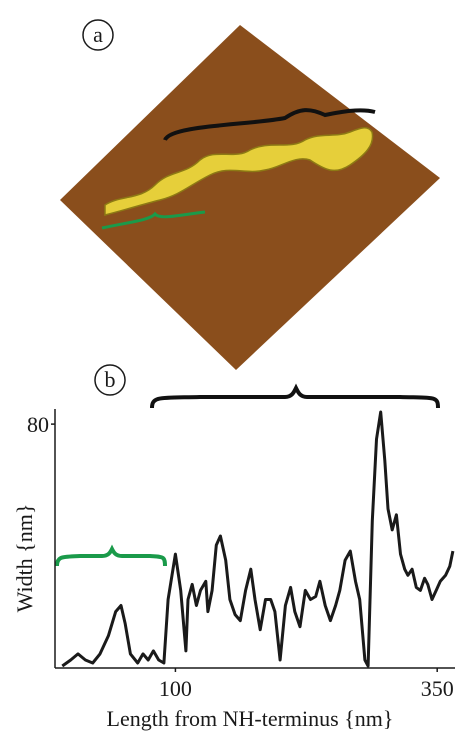  I want to click on panel-label: a, so click(98, 34).